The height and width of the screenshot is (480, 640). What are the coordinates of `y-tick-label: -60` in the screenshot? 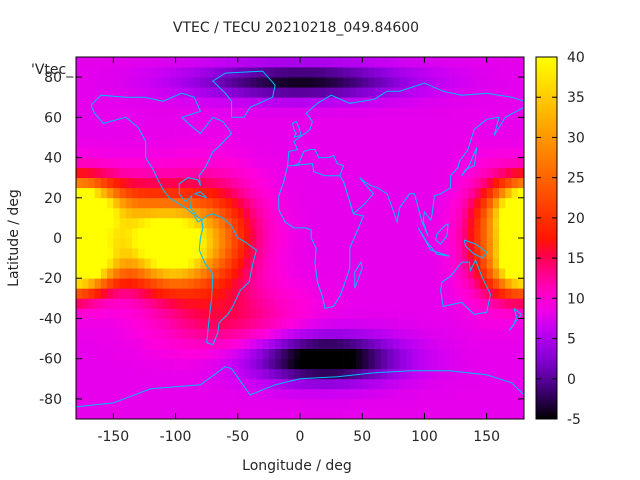 It's located at (50, 360).